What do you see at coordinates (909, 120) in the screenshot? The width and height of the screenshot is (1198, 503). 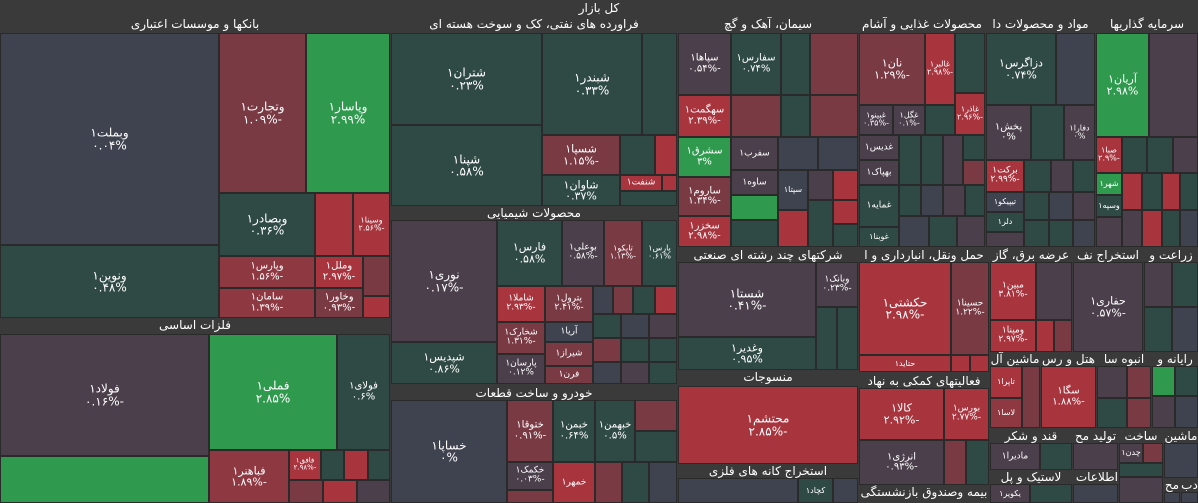 I see `stock-tile: غگل۱ -۰.۱%` at bounding box center [909, 120].